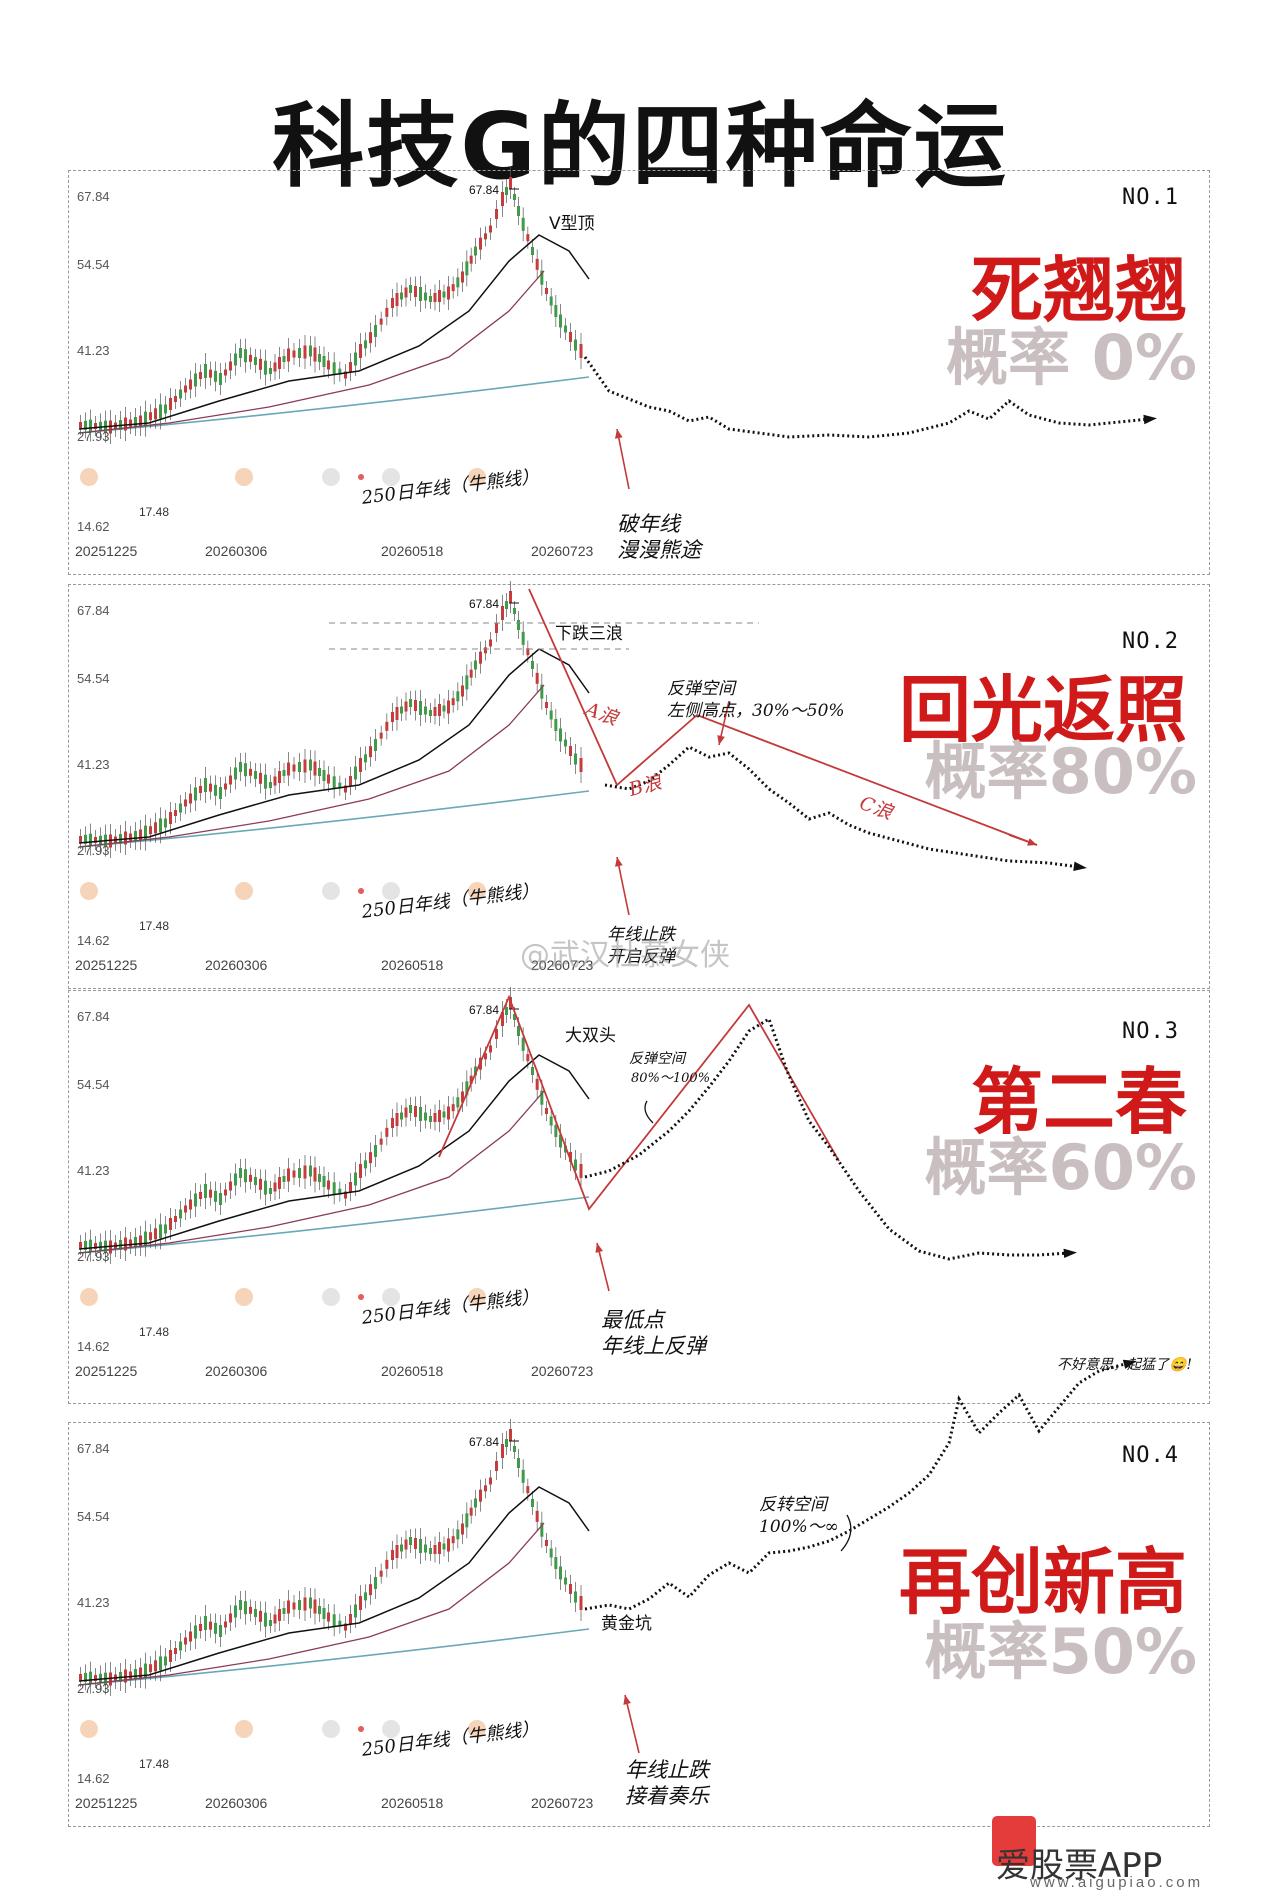  What do you see at coordinates (1078, 1102) in the screenshot?
I see `scenario-name: 第二春` at bounding box center [1078, 1102].